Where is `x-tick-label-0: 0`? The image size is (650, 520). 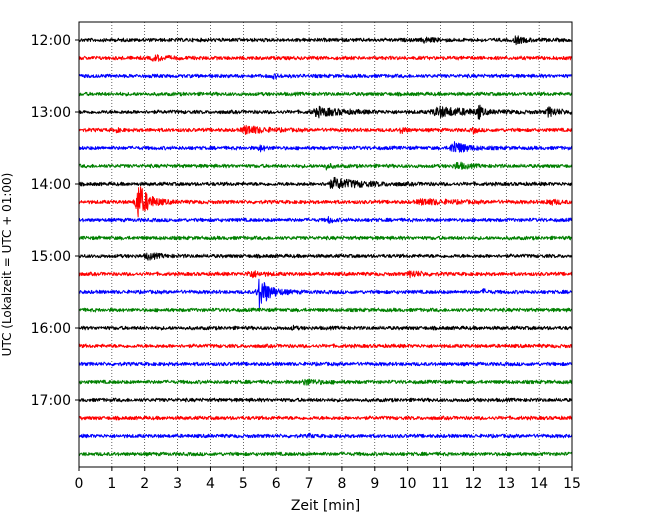 x-tick-label-0: 0 is located at coordinates (79, 484).